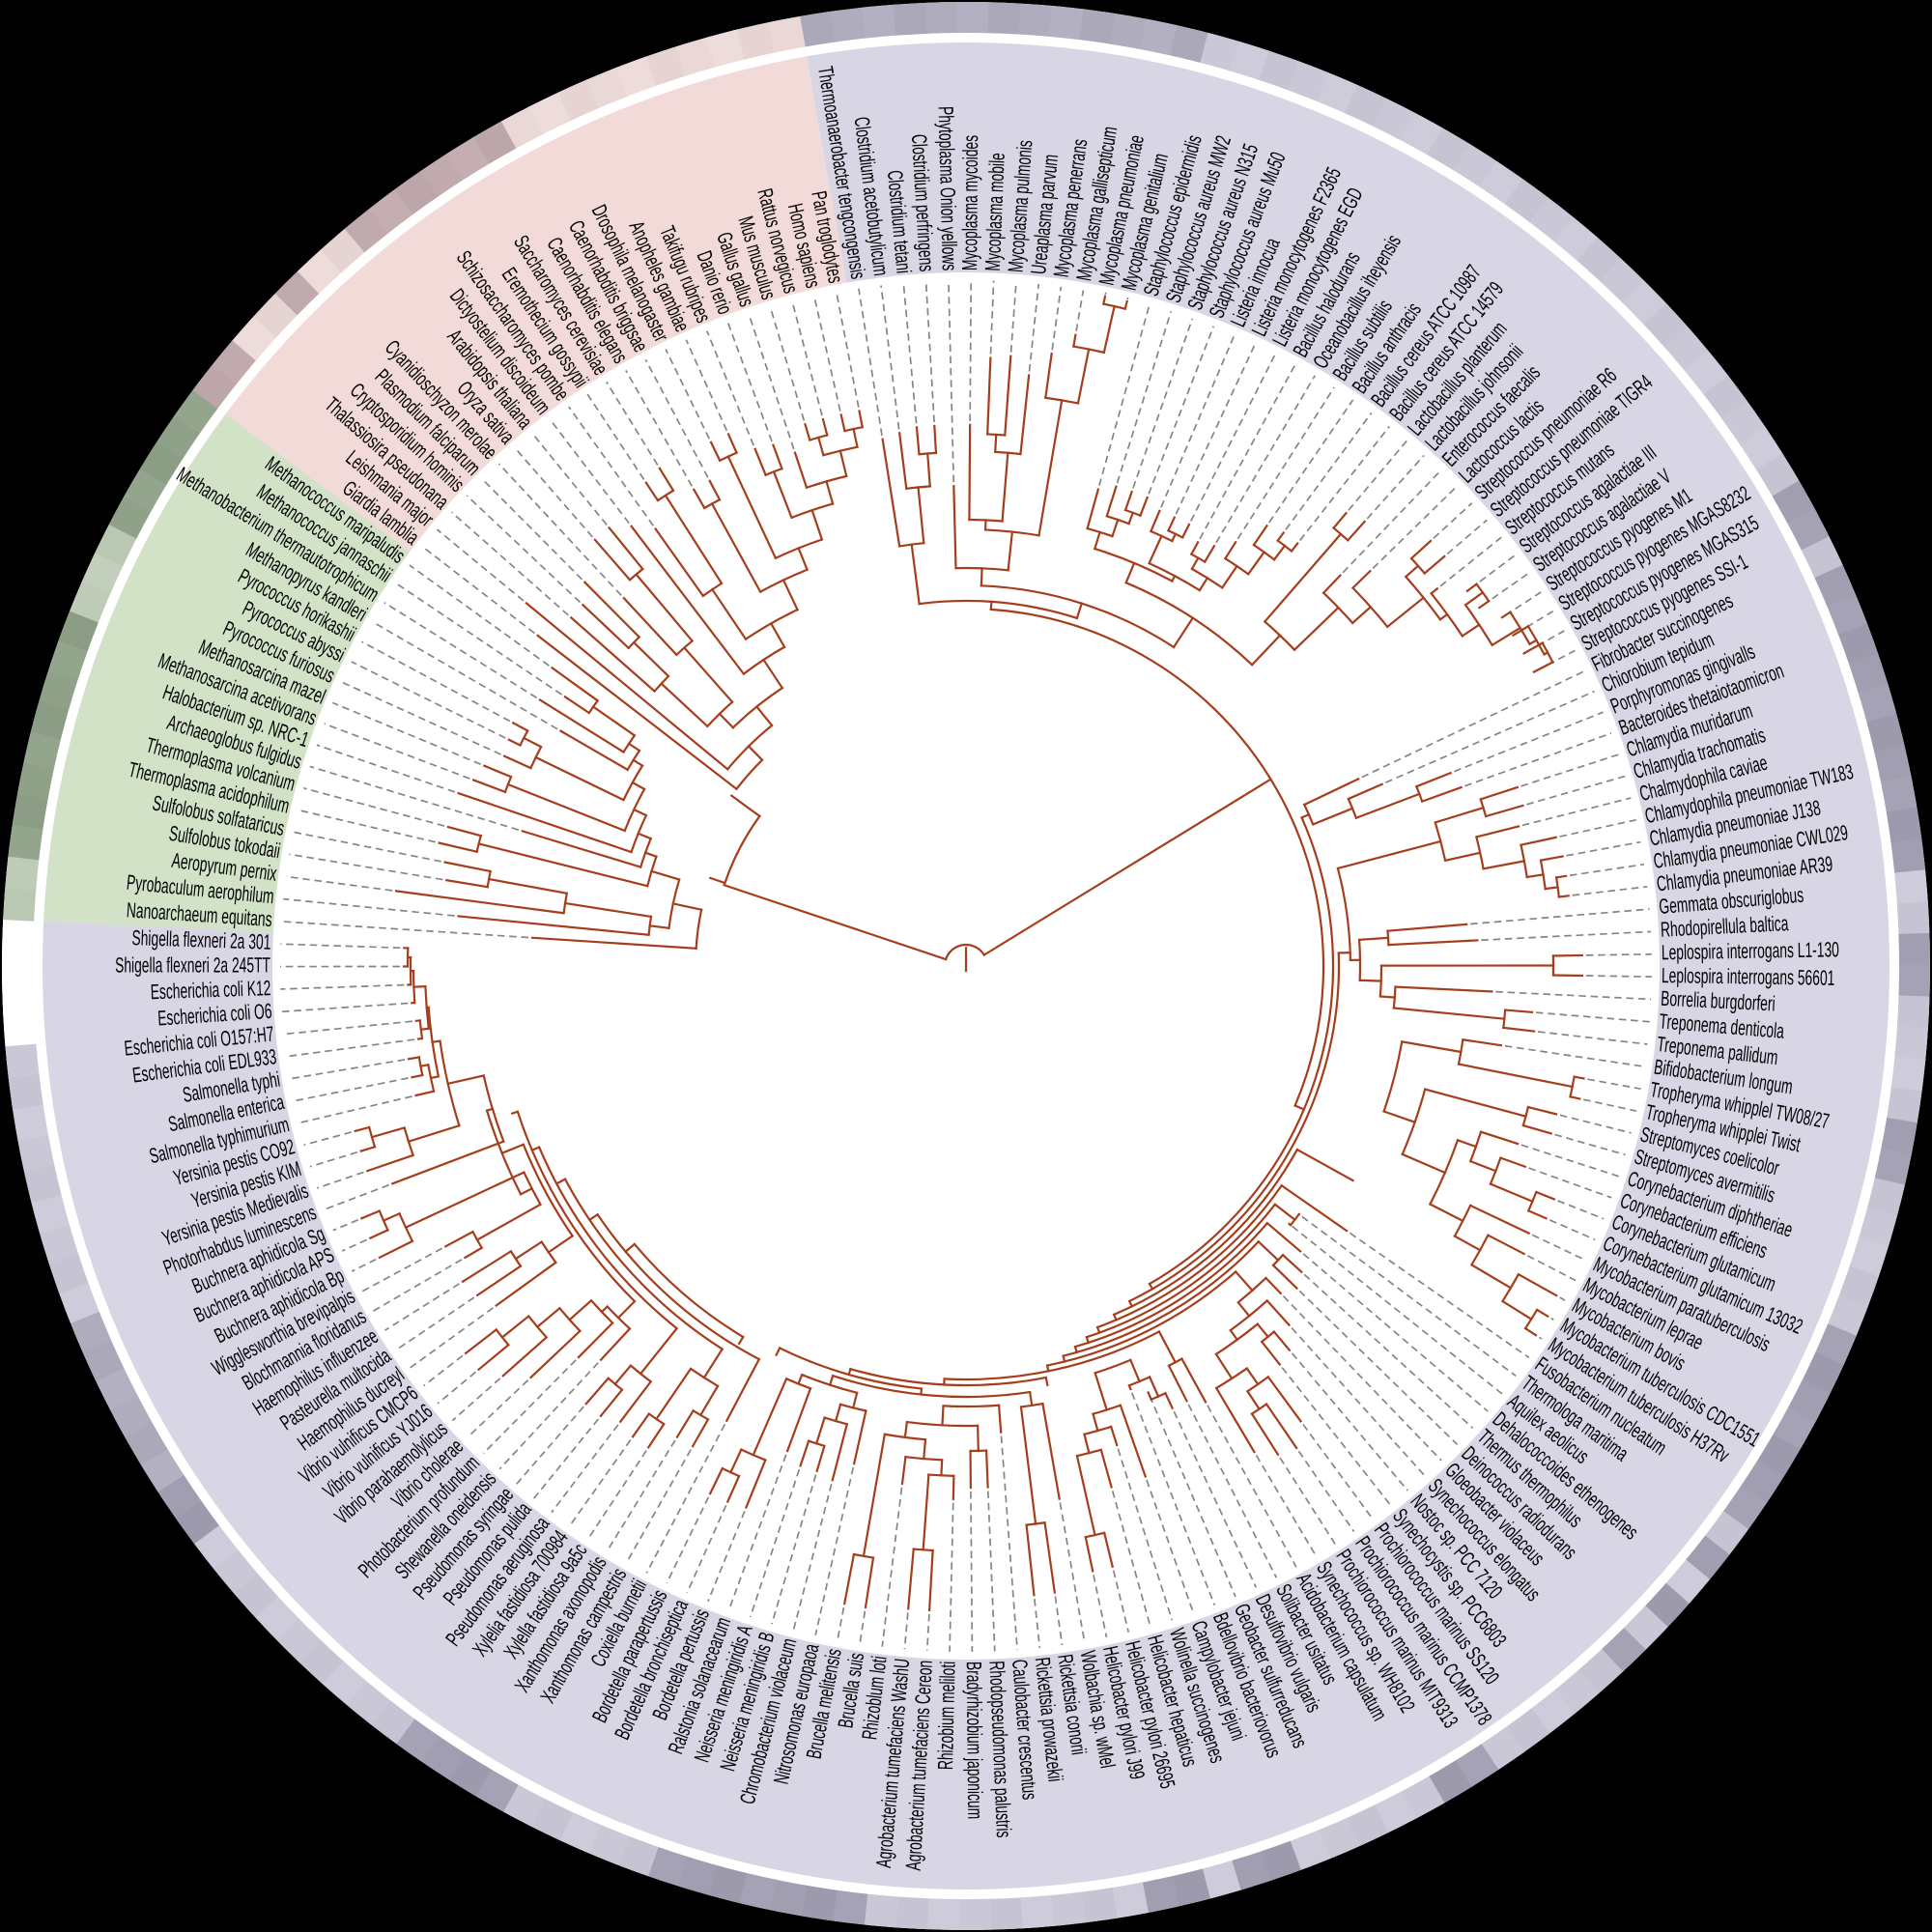 The image size is (1932, 1932). Describe the element at coordinates (969, 202) in the screenshot. I see `svg-text: Mycoplasma mycoides` at that location.